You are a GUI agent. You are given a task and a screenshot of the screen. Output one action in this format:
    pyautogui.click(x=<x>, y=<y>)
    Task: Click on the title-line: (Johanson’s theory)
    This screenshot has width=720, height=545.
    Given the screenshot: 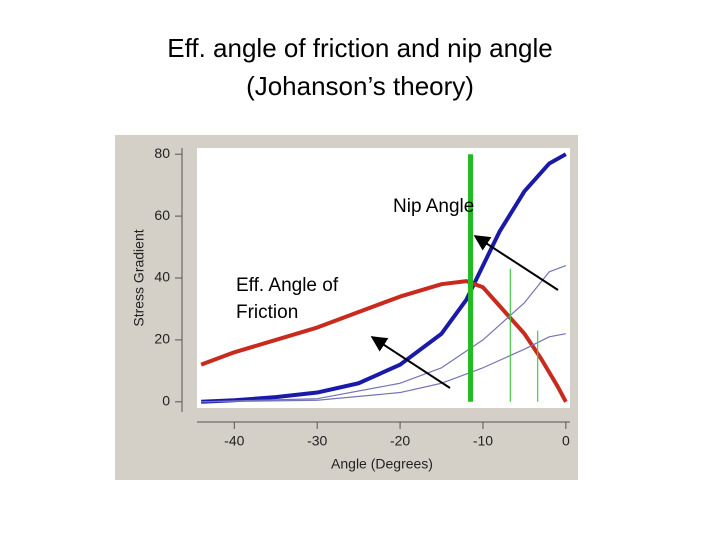 What is the action you would take?
    pyautogui.click(x=360, y=86)
    